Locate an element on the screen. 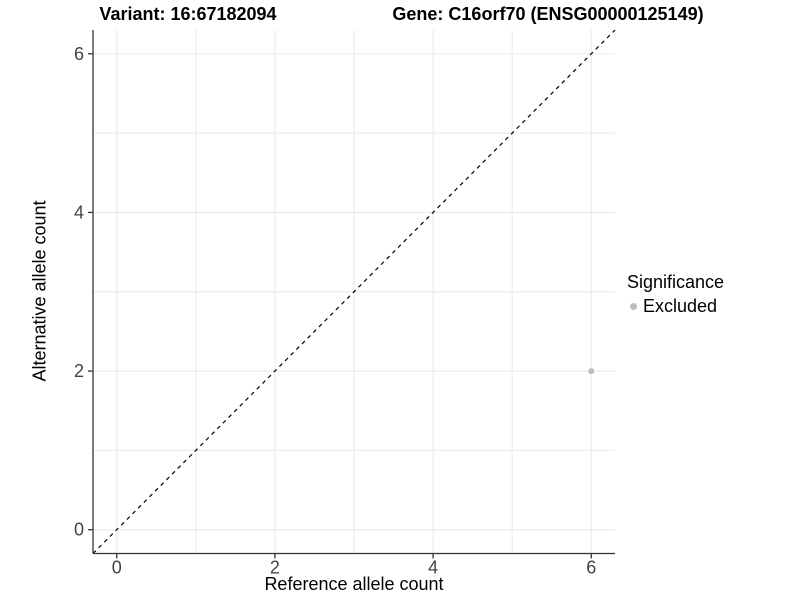 The height and width of the screenshot is (600, 800). x-tick-label: 4 is located at coordinates (433, 568).